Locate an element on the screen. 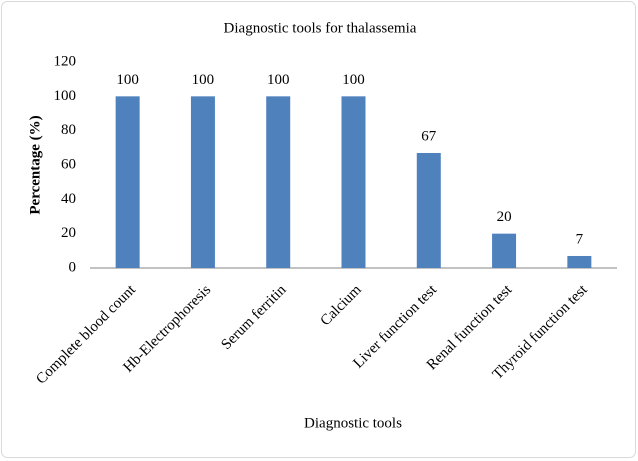 Image resolution: width=638 pixels, height=461 pixels. x-axis-label: Diagnostic tools is located at coordinates (353, 423).